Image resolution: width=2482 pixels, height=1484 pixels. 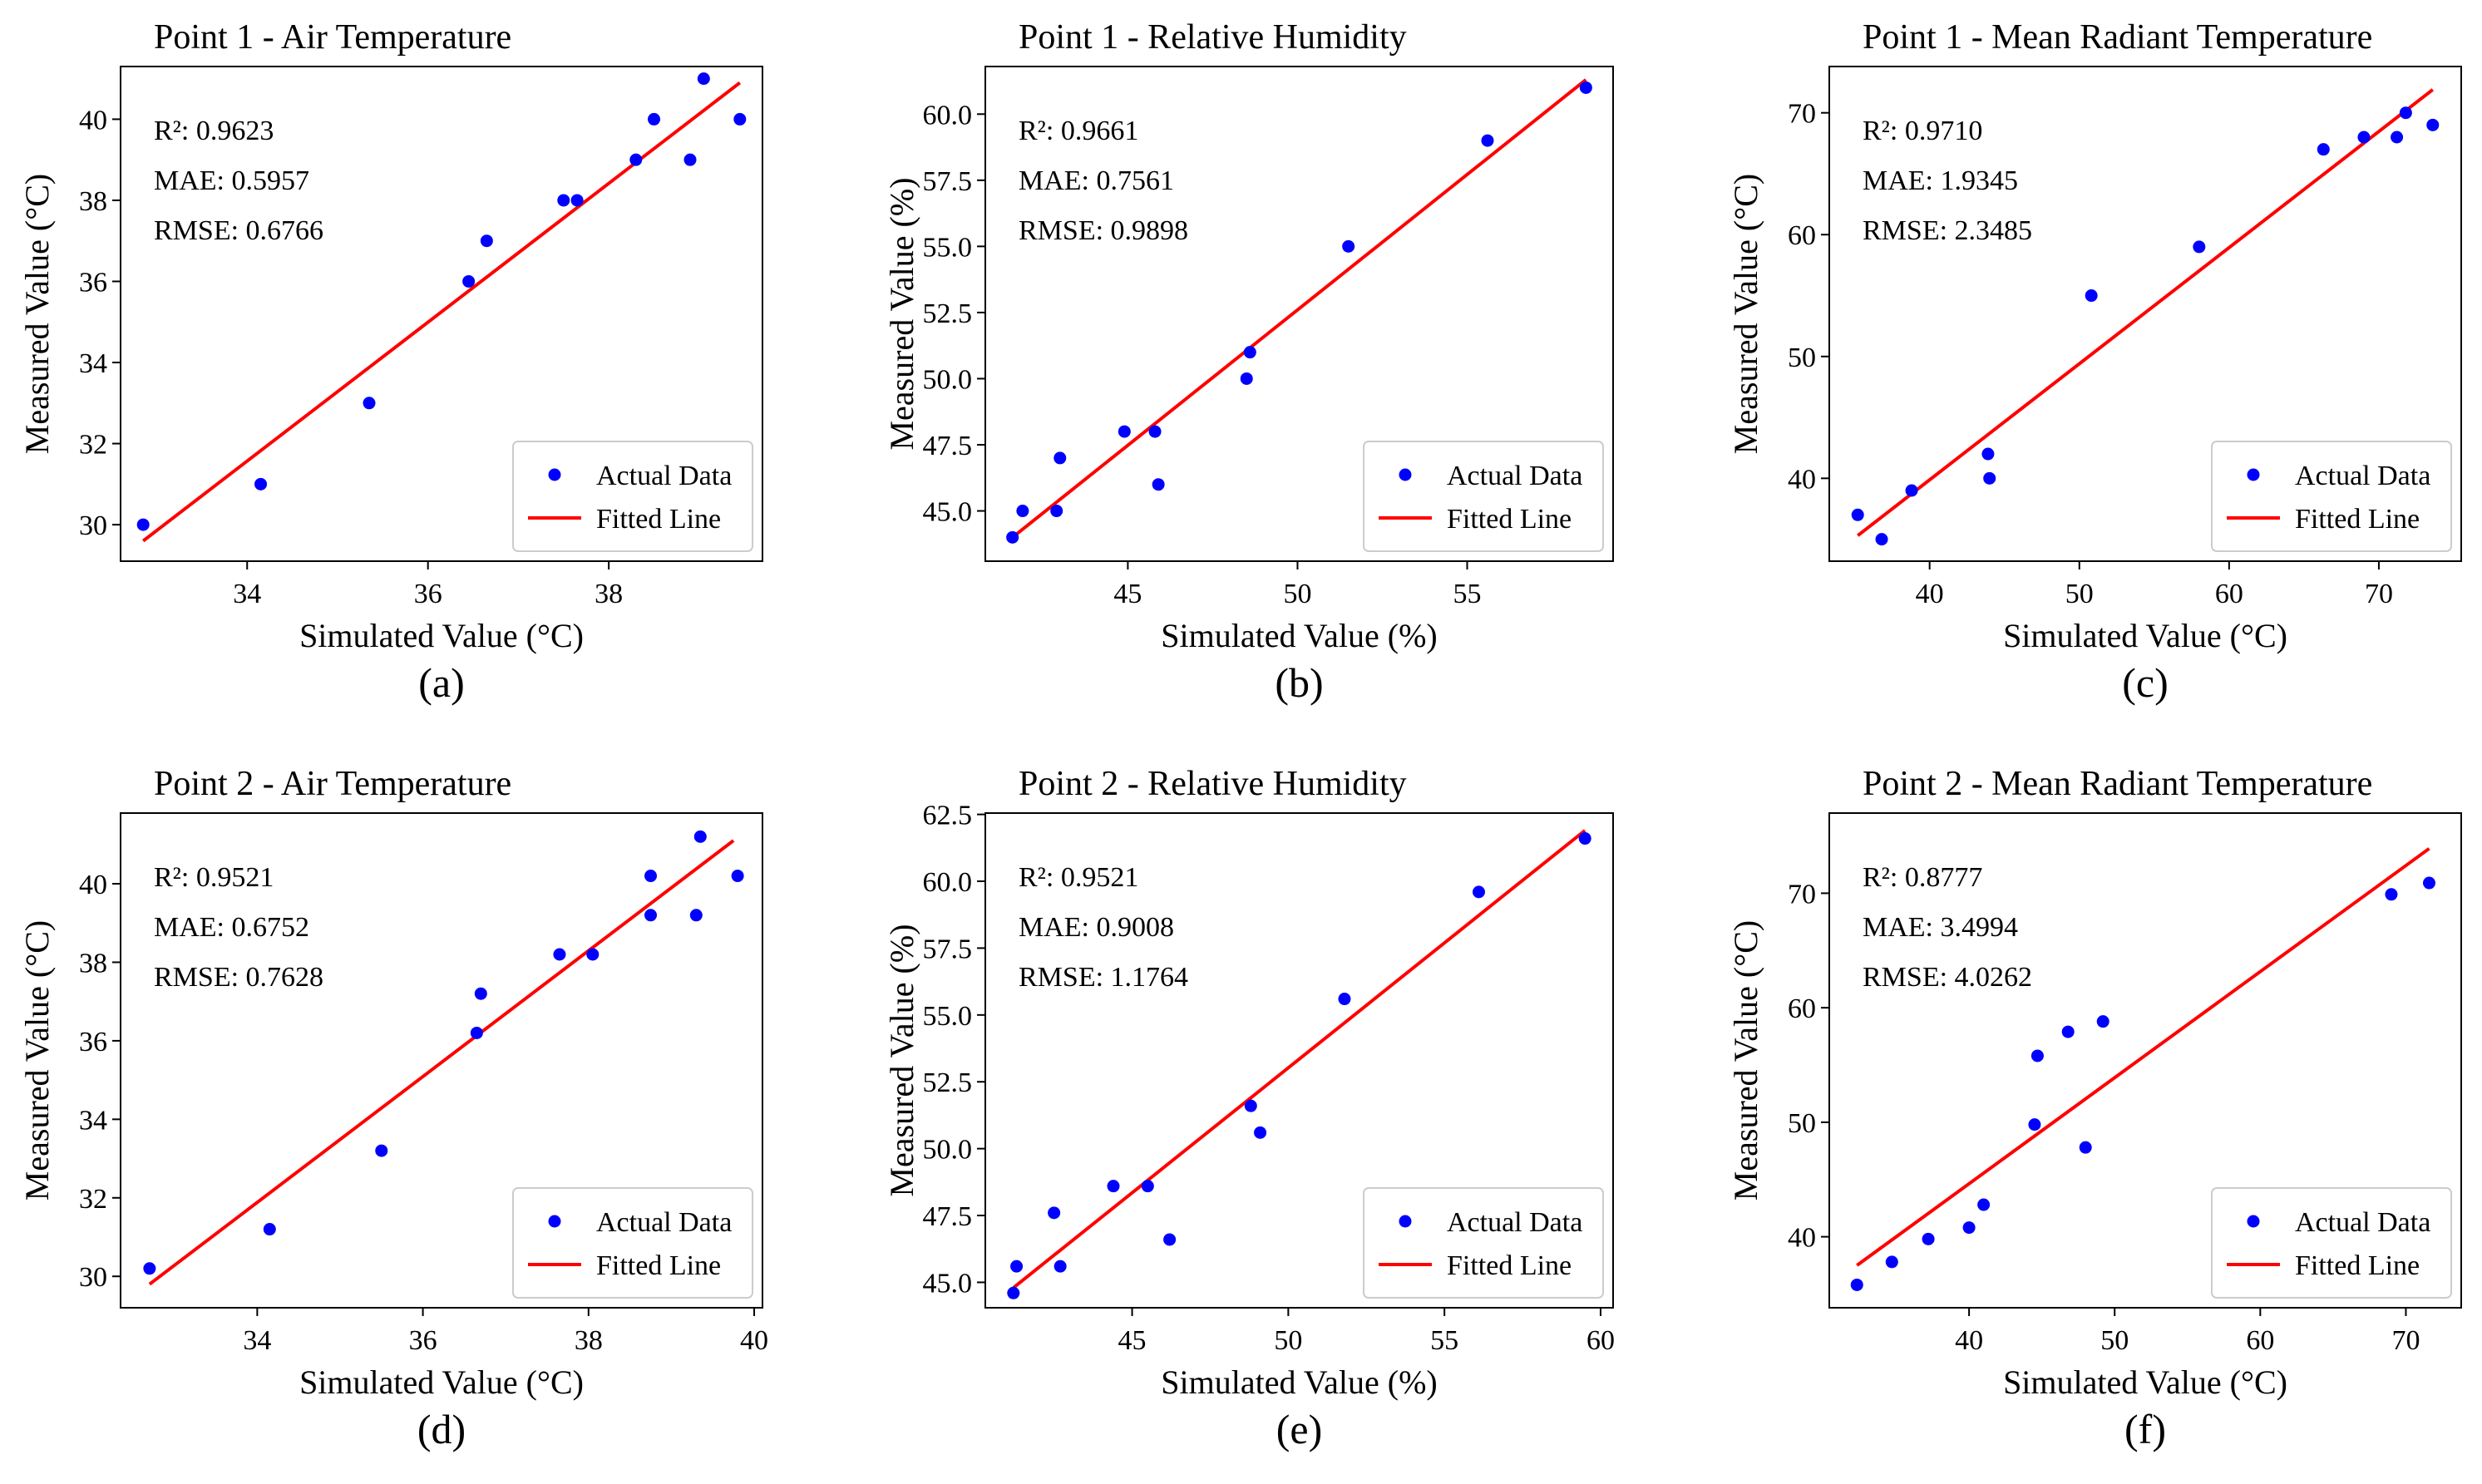 I want to click on panel-label: (a), so click(x=441, y=682).